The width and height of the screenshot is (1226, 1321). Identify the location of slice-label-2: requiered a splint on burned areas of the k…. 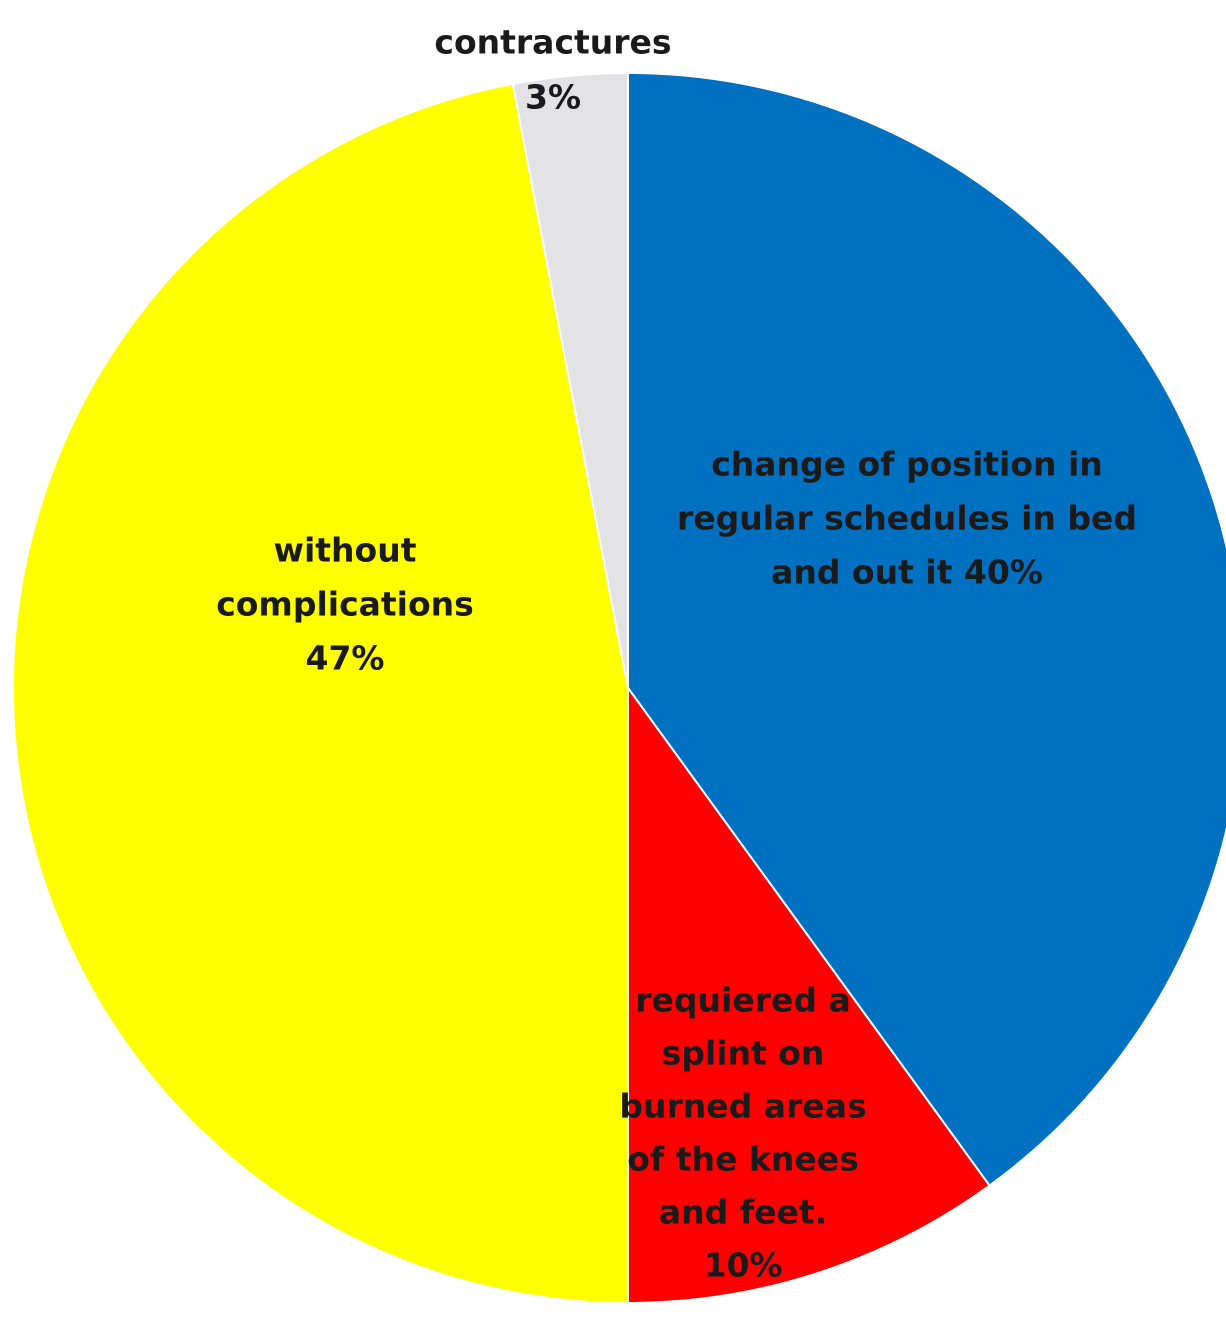
(742, 1133).